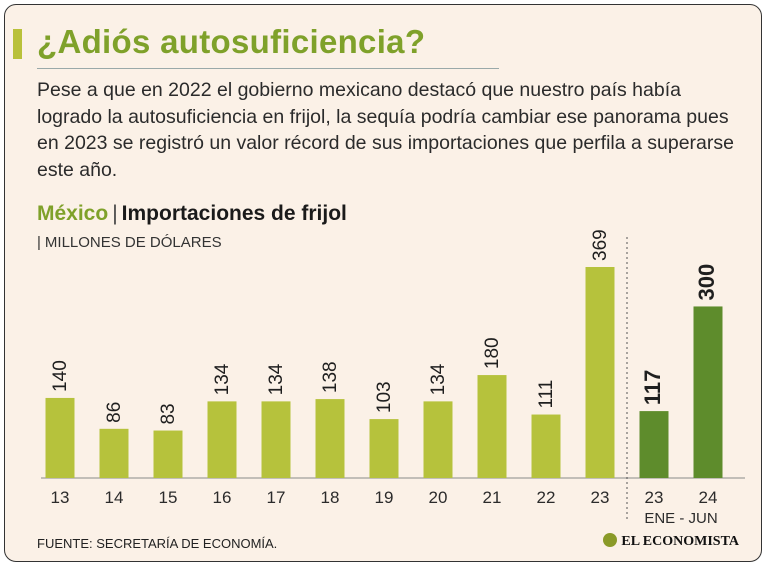 This screenshot has width=768, height=568. Describe the element at coordinates (268, 68) in the screenshot. I see `headline-divider` at that location.